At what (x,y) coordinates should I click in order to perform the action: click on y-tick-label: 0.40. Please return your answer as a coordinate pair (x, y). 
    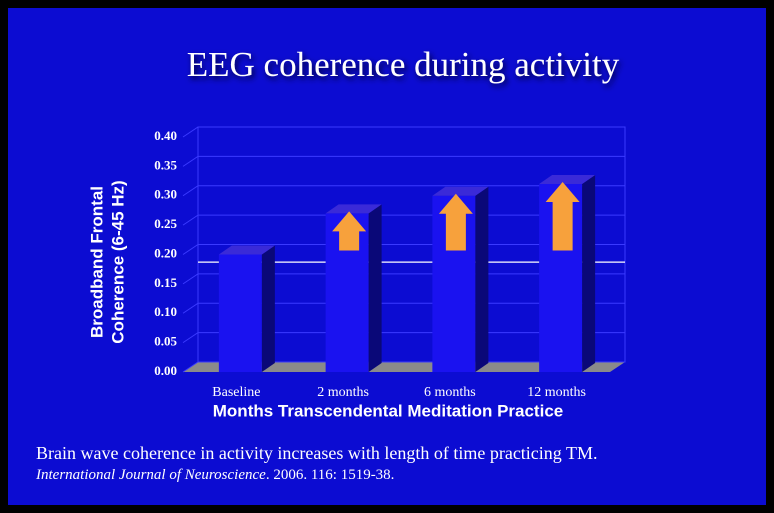
    Looking at the image, I should click on (165, 135).